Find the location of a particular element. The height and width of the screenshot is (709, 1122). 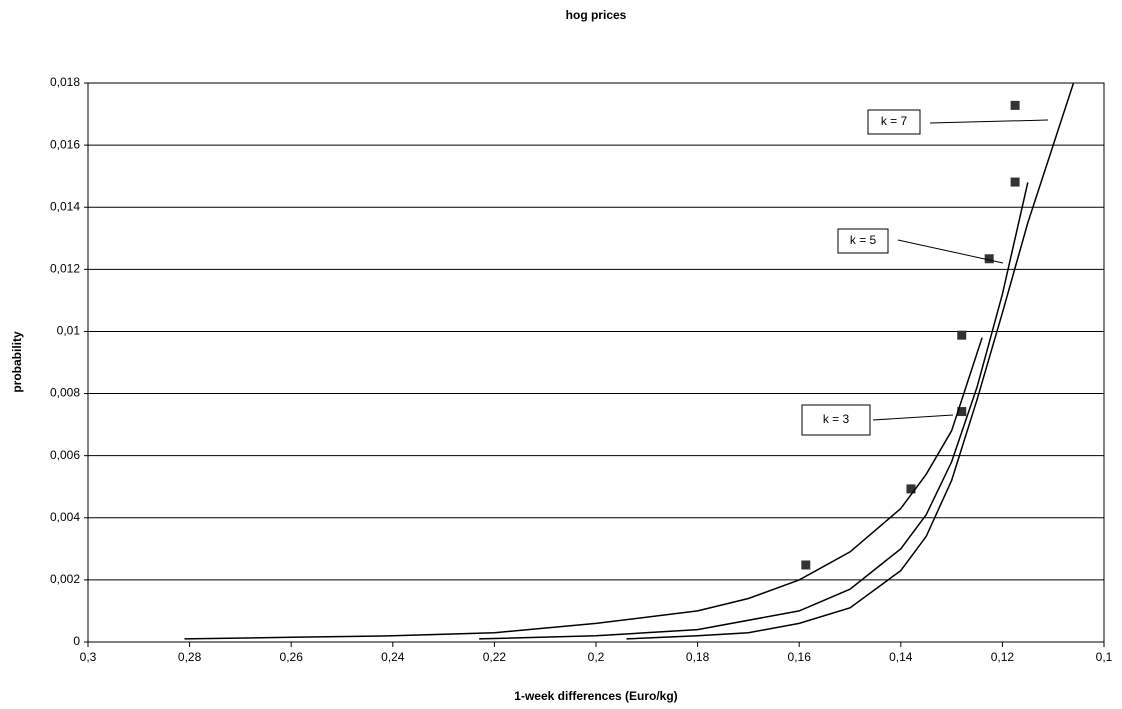

x-tick-label: 0,22 is located at coordinates (495, 657).